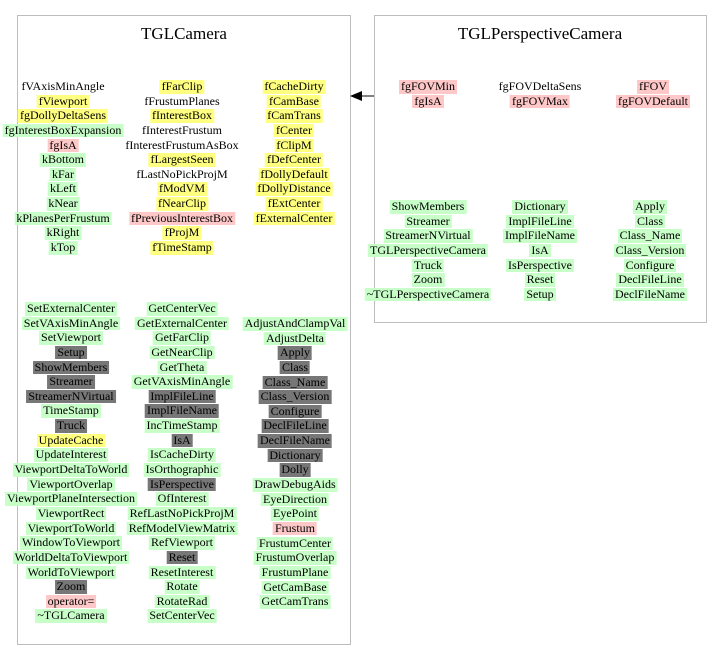 Image resolution: width=723 pixels, height=671 pixels. I want to click on tglperspectivecamera-methods-col-2-item: IsA, so click(540, 250).